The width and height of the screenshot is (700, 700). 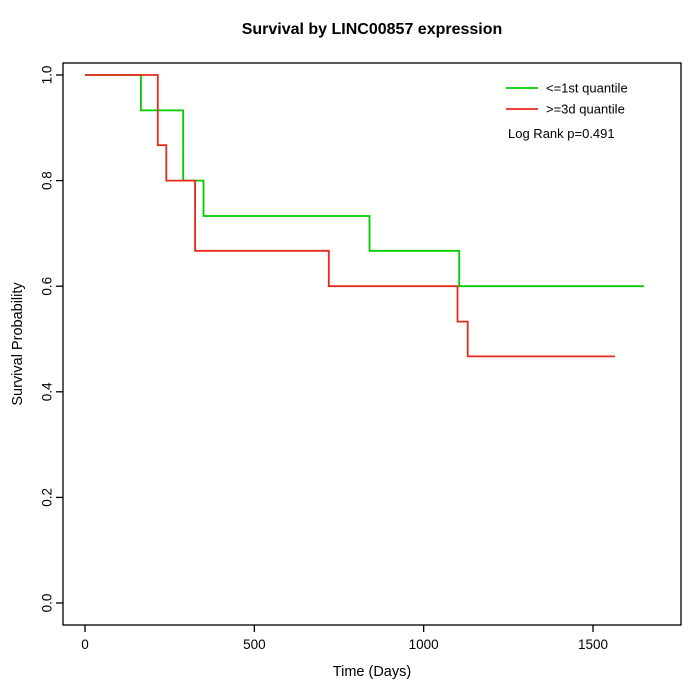 What do you see at coordinates (47, 391) in the screenshot?
I see `y-axis-tick-label: 0.4` at bounding box center [47, 391].